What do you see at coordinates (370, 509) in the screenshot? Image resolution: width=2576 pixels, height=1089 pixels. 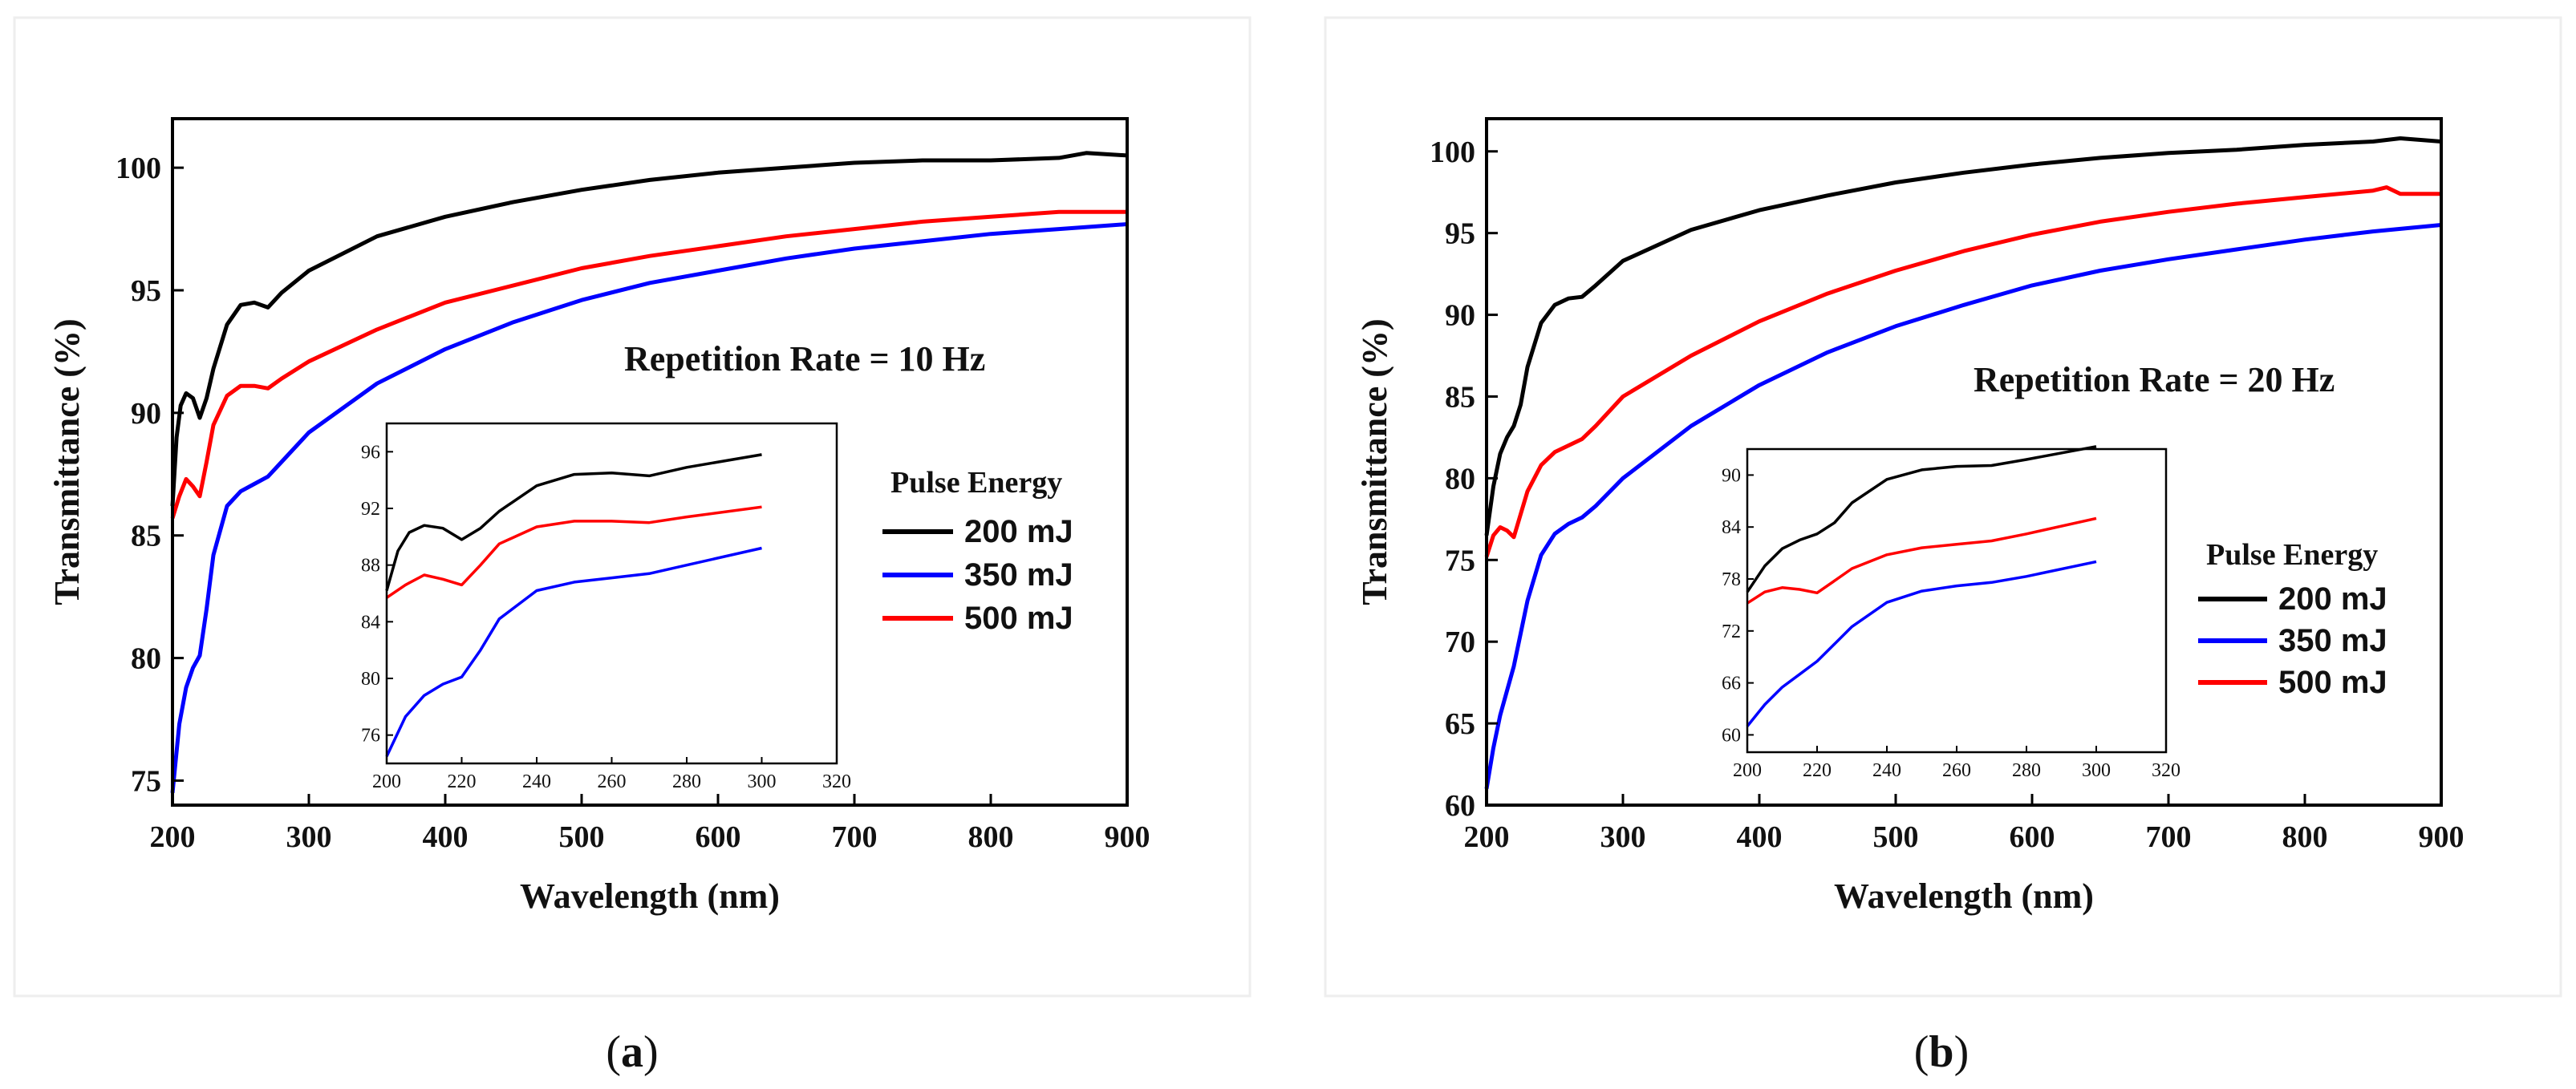 I see `inset-y-tick-label: 92` at bounding box center [370, 509].